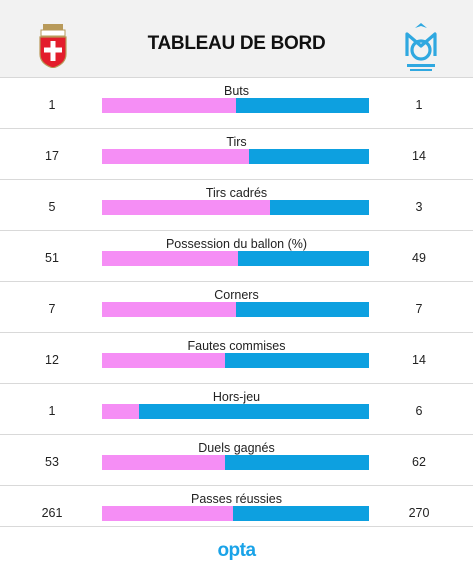 The height and width of the screenshot is (573, 473). I want to click on stat-row: Possession du ballon (%) 51 49, so click(236, 256).